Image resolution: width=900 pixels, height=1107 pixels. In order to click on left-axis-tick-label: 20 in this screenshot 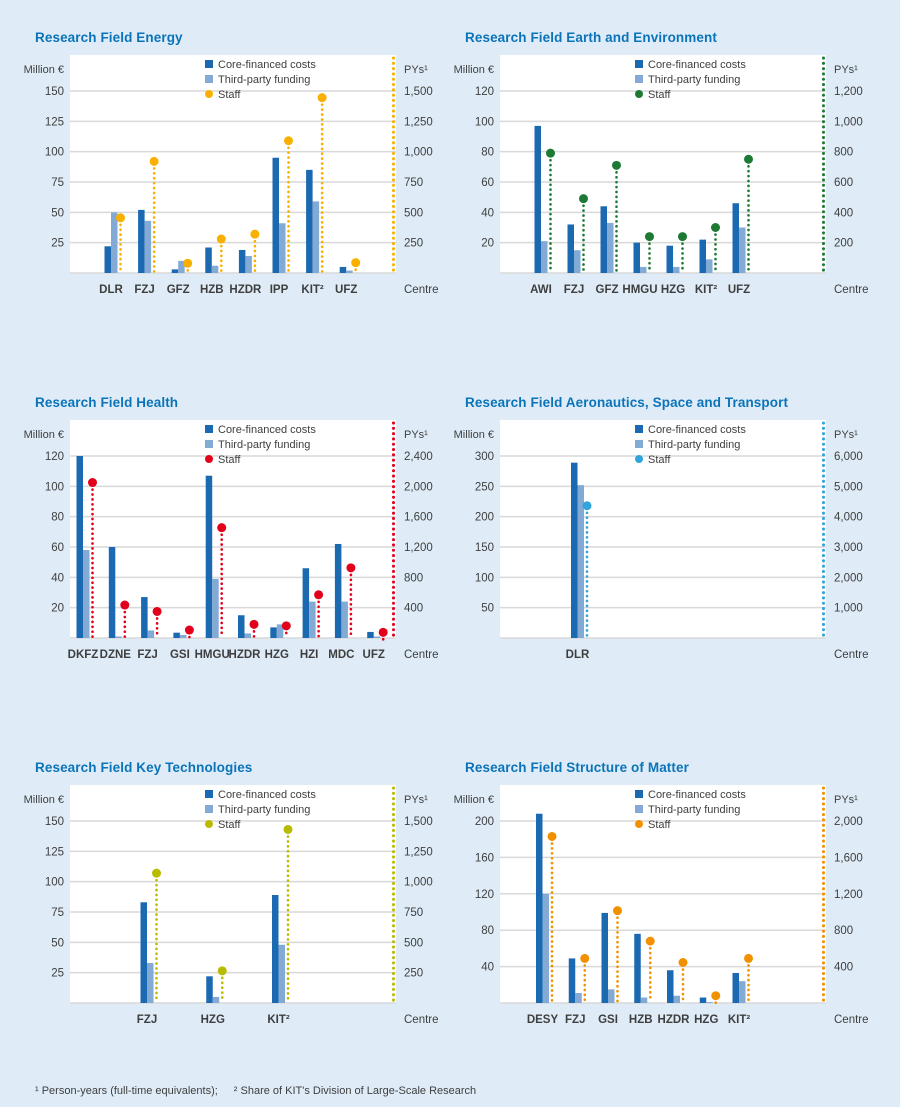, I will do `click(487, 244)`.